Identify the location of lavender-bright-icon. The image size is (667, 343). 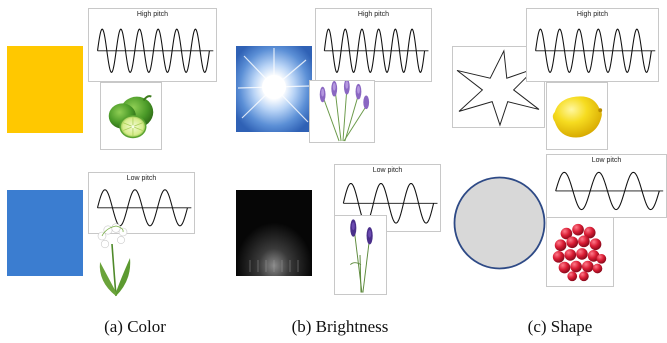
(344, 111).